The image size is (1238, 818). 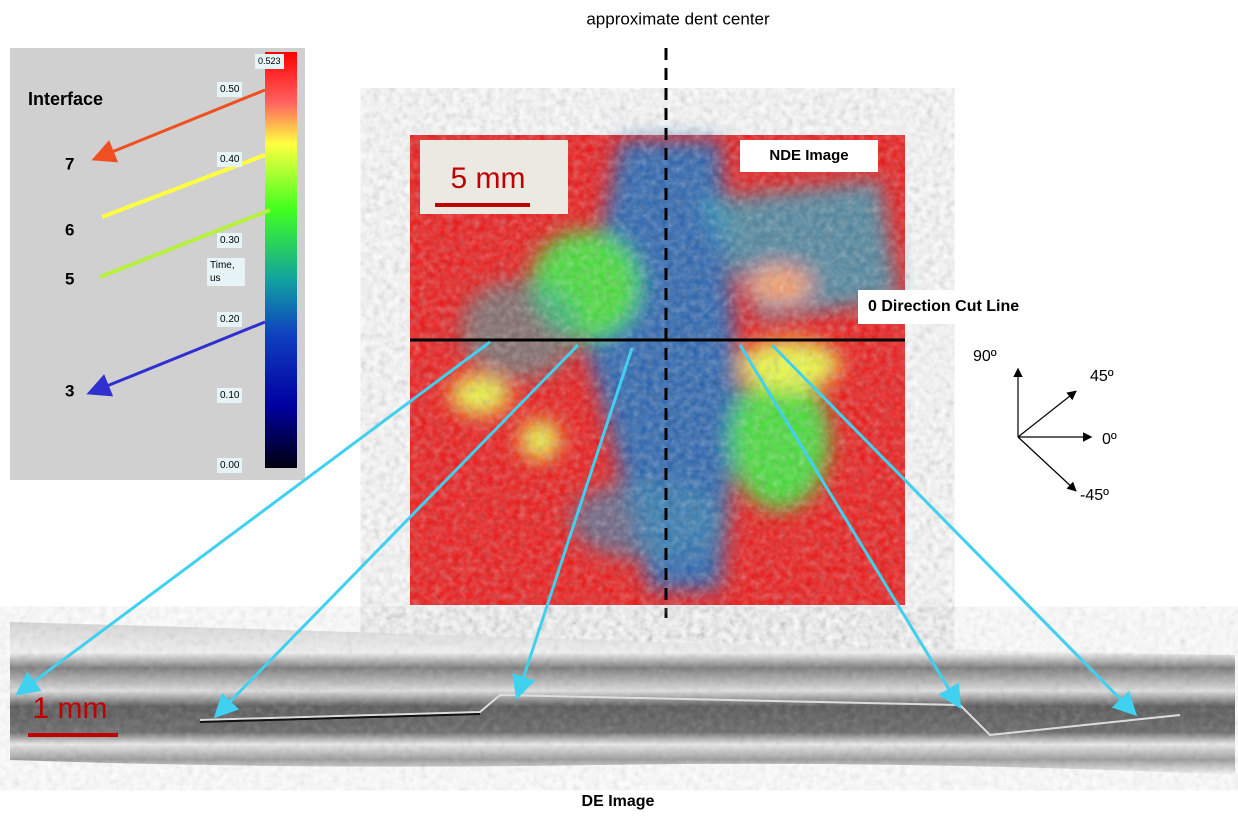 I want to click on interface-label: 6, so click(x=69, y=229).